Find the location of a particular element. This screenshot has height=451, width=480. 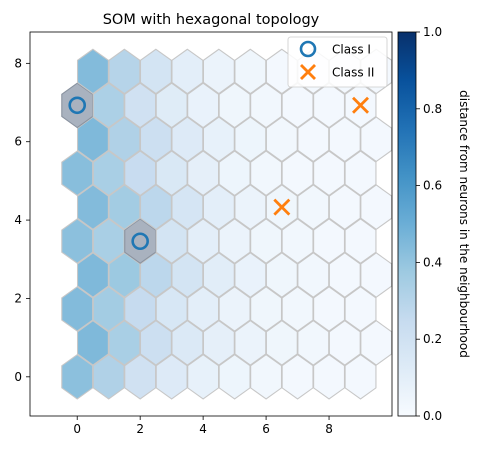

x-tick-label: 6 is located at coordinates (266, 429).